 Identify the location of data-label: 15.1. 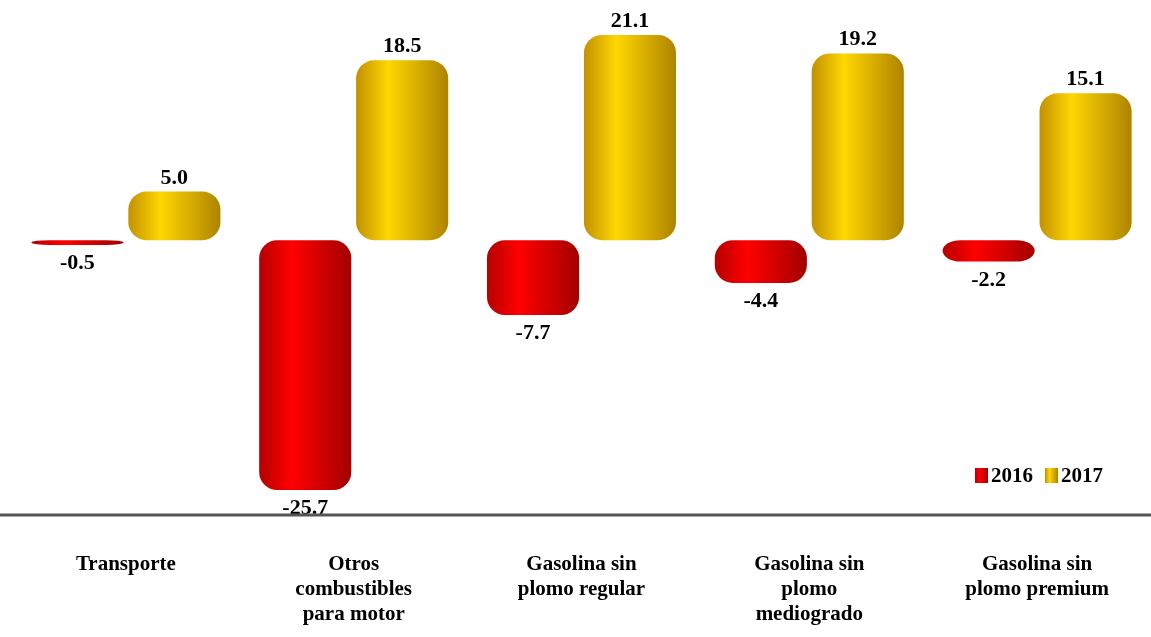
(1085, 78).